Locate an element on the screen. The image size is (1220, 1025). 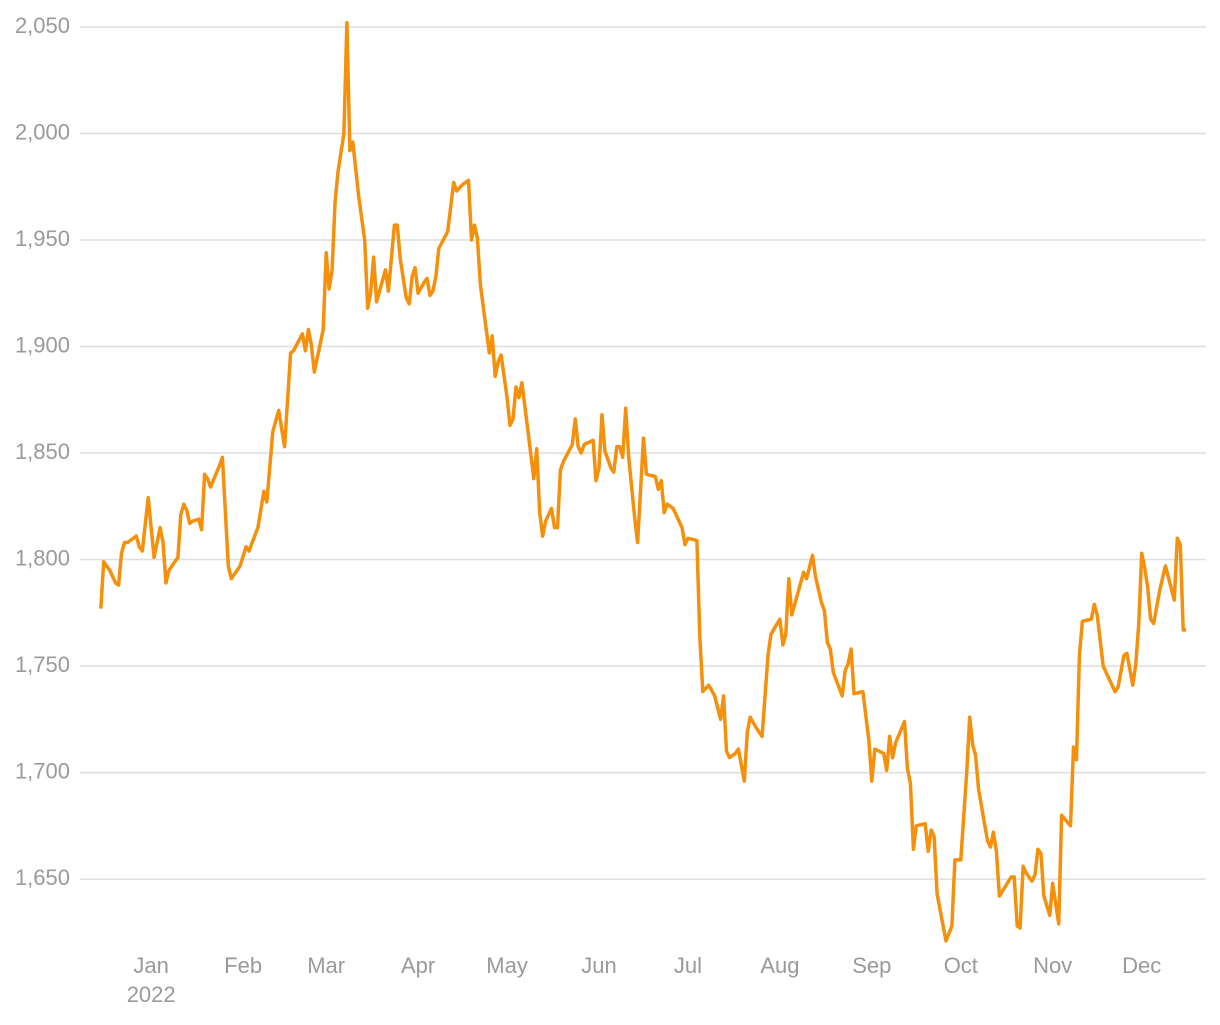
x-axis-year: 2022 is located at coordinates (151, 994).